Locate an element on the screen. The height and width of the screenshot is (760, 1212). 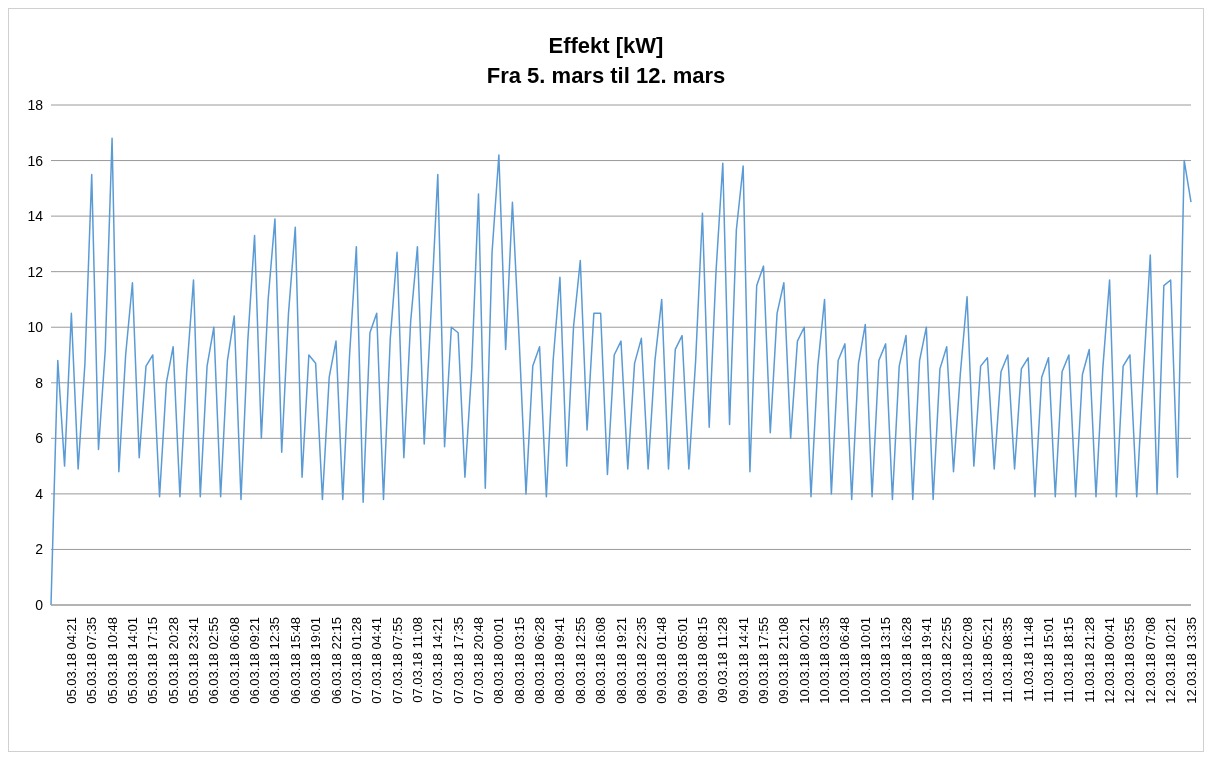
x-tick-label: 07.03.18 20:48 is located at coordinates (478, 660).